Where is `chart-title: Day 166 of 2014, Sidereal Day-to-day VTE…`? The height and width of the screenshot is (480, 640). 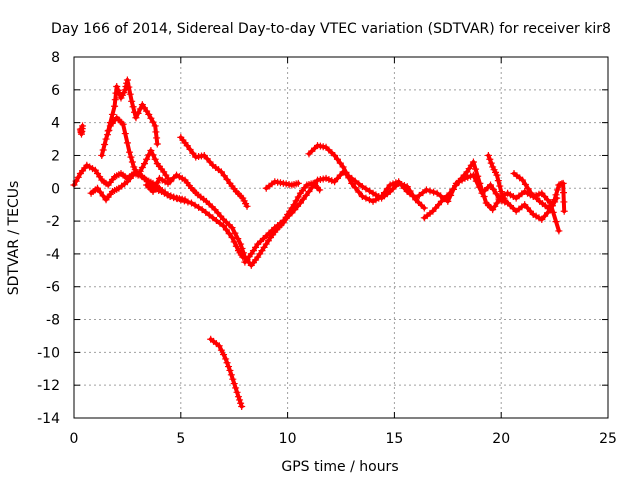 chart-title: Day 166 of 2014, Sidereal Day-to-day VTE… is located at coordinates (331, 29).